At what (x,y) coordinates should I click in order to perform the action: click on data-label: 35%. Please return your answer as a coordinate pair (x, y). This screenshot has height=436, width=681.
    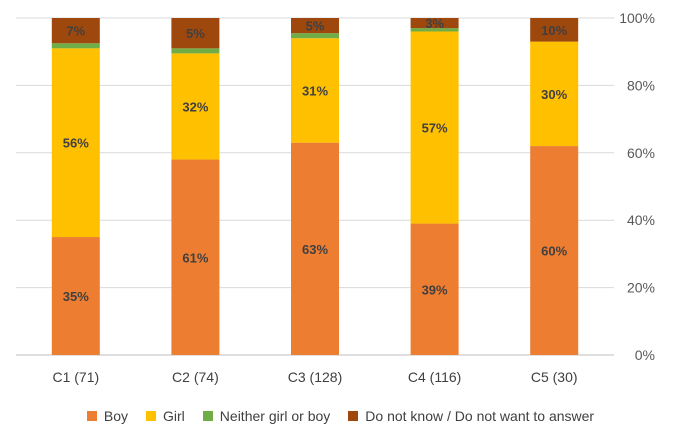
    Looking at the image, I should click on (76, 296).